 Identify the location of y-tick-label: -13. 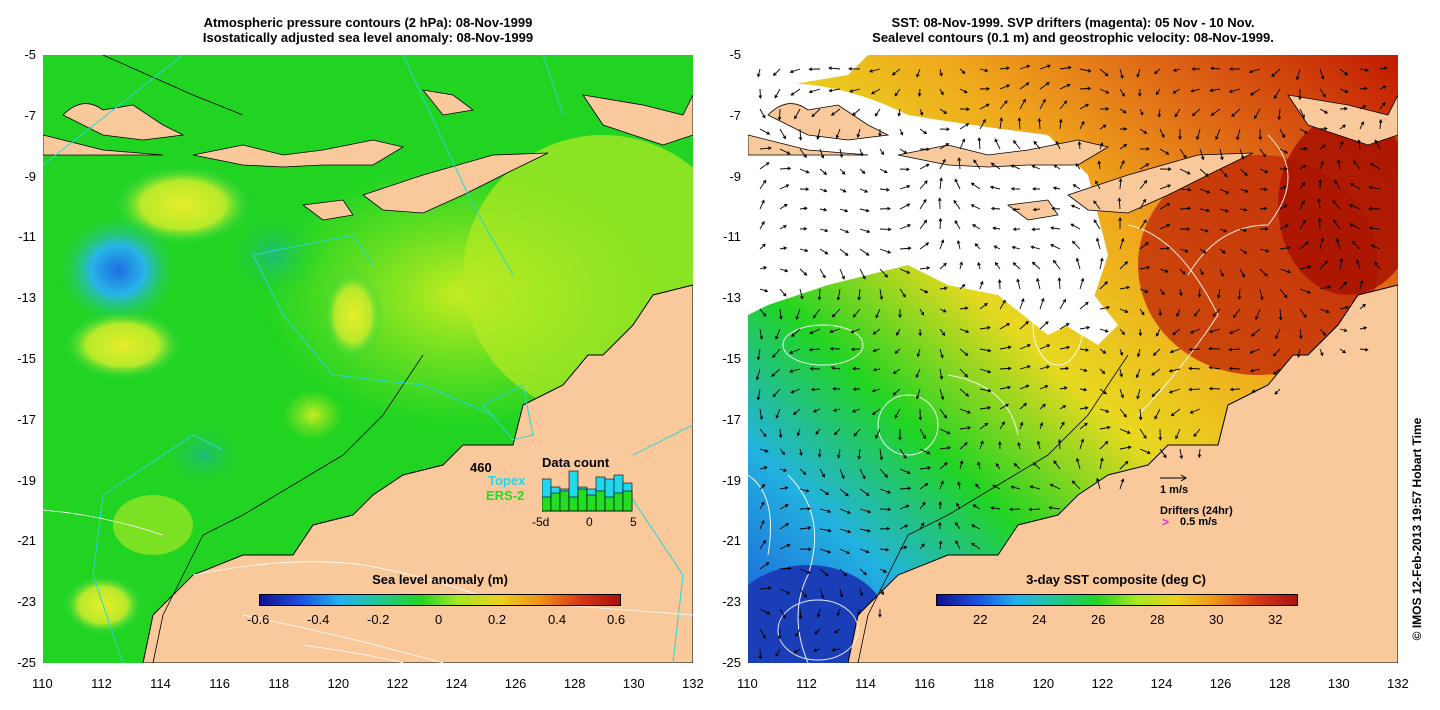
(731, 298).